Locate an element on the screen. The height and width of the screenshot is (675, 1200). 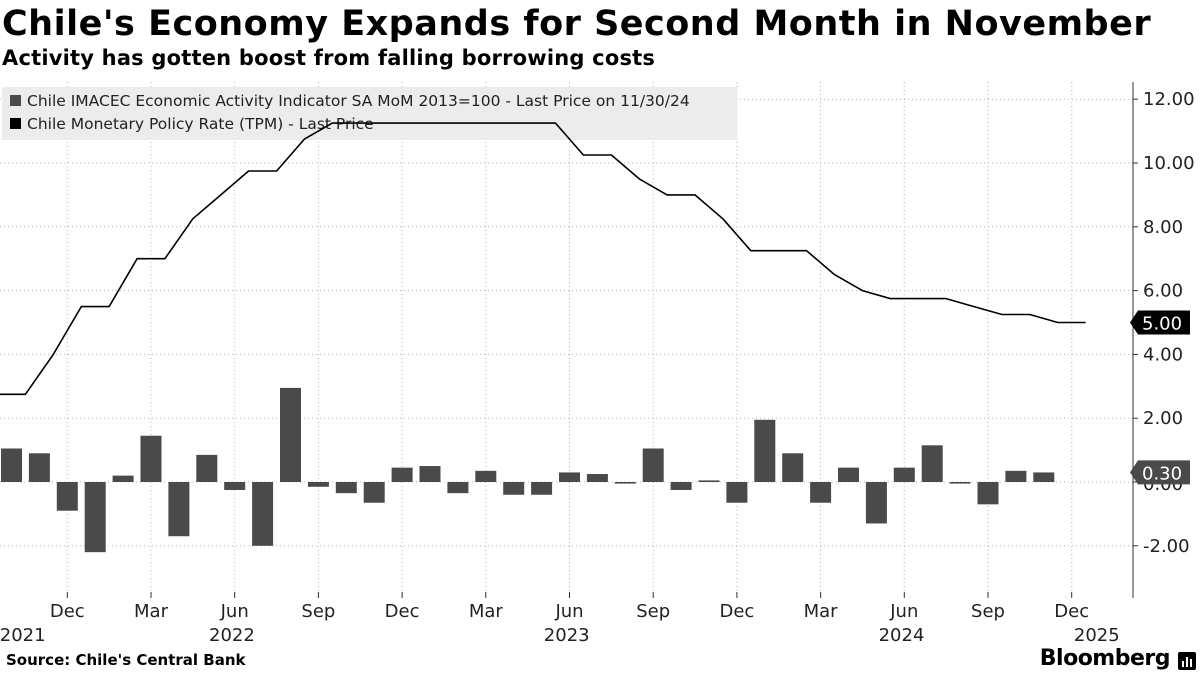
bloomberg-chart-icon is located at coordinates (1187, 661).